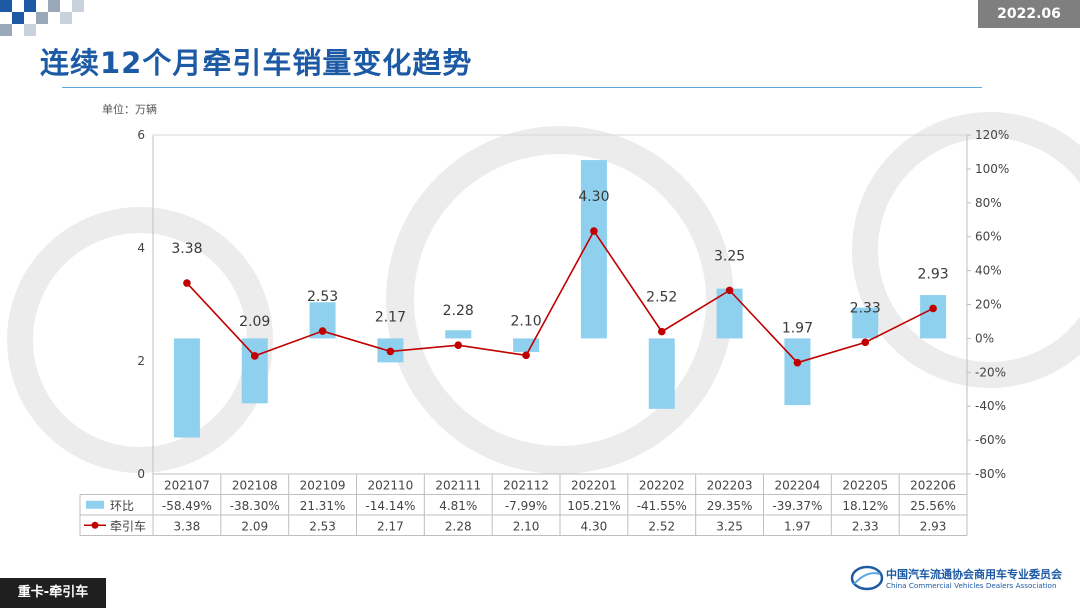 This screenshot has width=1080, height=608. Describe the element at coordinates (798, 485) in the screenshot. I see `category-label-202204: 202204` at that location.